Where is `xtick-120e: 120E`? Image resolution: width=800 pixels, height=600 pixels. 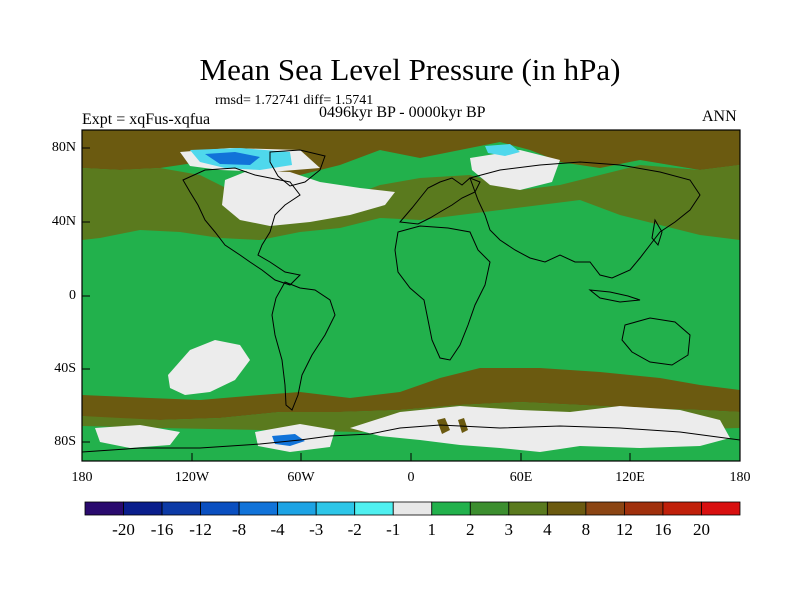
xtick-120e: 120E is located at coordinates (630, 477).